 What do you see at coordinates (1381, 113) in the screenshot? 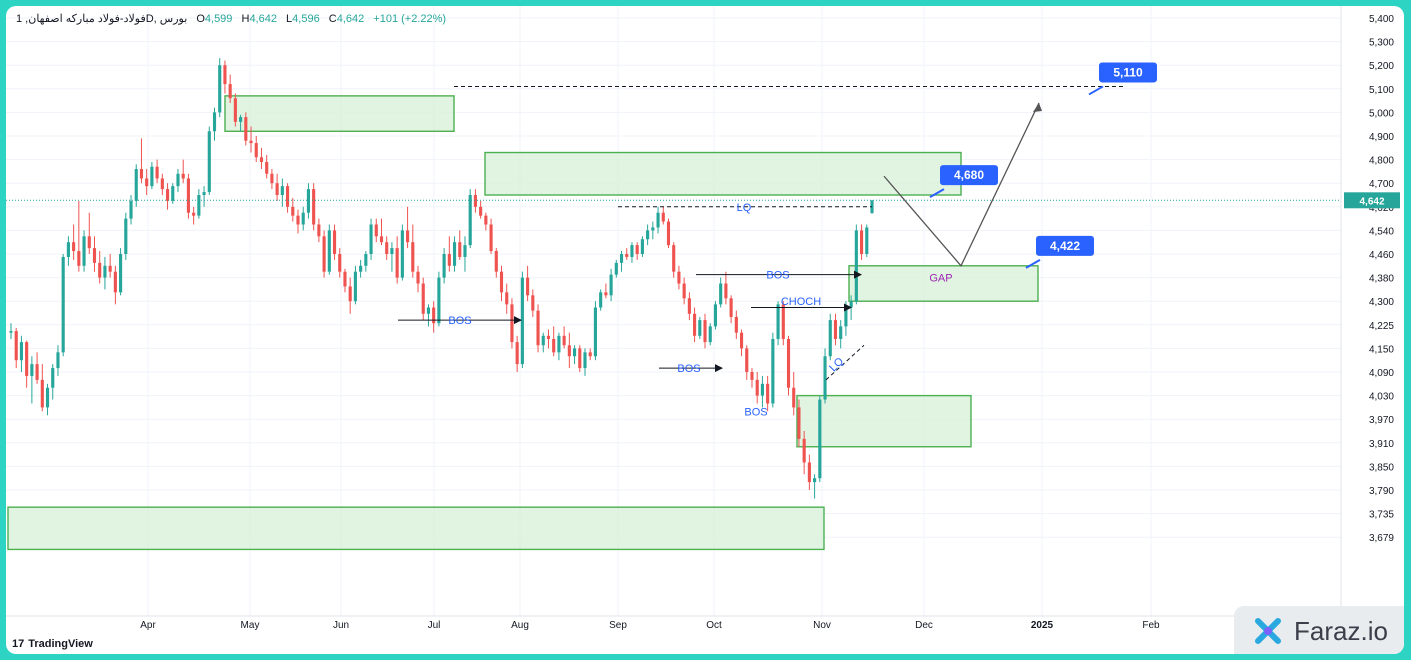
I see `y-tick-label: 5,000` at bounding box center [1381, 113].